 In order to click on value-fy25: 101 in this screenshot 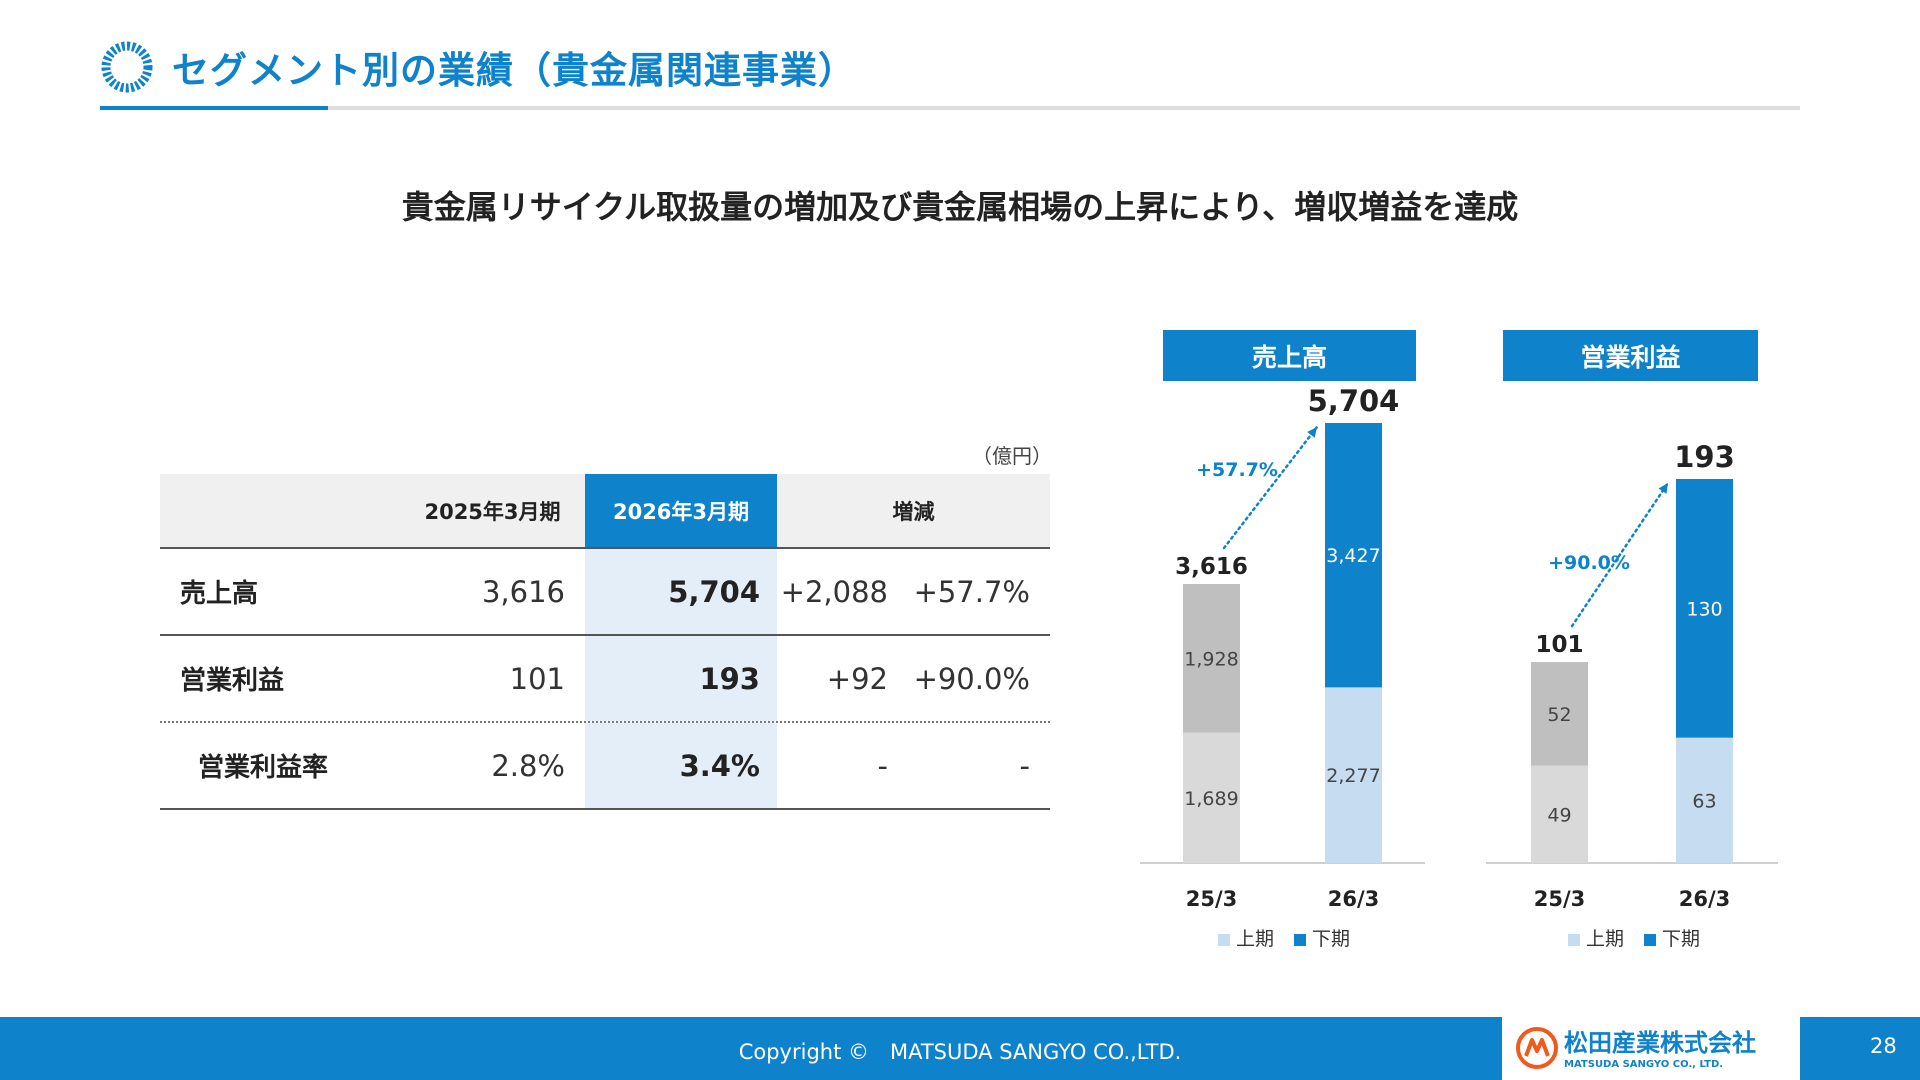, I will do `click(537, 678)`.